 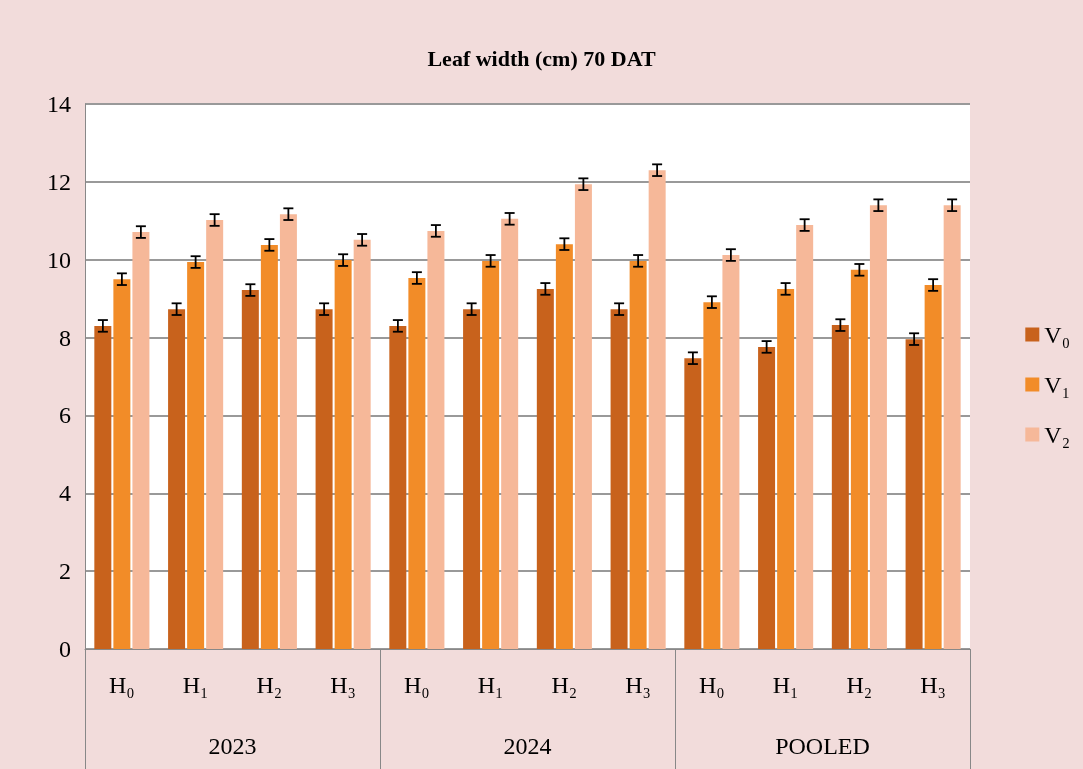 What do you see at coordinates (59, 181) in the screenshot?
I see `y-tick-label: 12` at bounding box center [59, 181].